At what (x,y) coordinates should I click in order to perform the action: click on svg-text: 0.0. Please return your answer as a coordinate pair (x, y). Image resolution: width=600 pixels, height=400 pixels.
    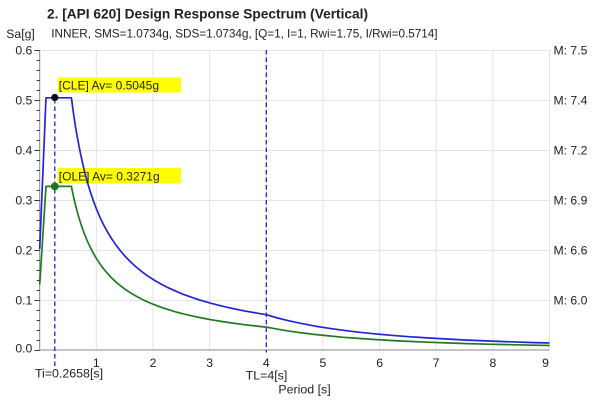
    Looking at the image, I should click on (23, 349).